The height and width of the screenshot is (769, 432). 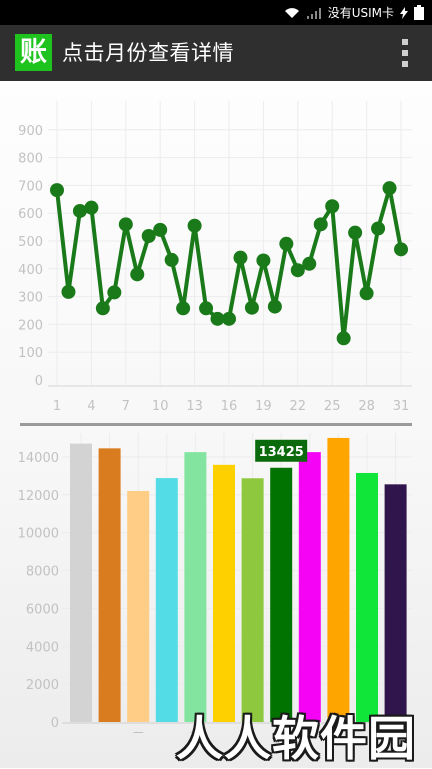 What do you see at coordinates (401, 406) in the screenshot?
I see `x-tick-label: 31` at bounding box center [401, 406].